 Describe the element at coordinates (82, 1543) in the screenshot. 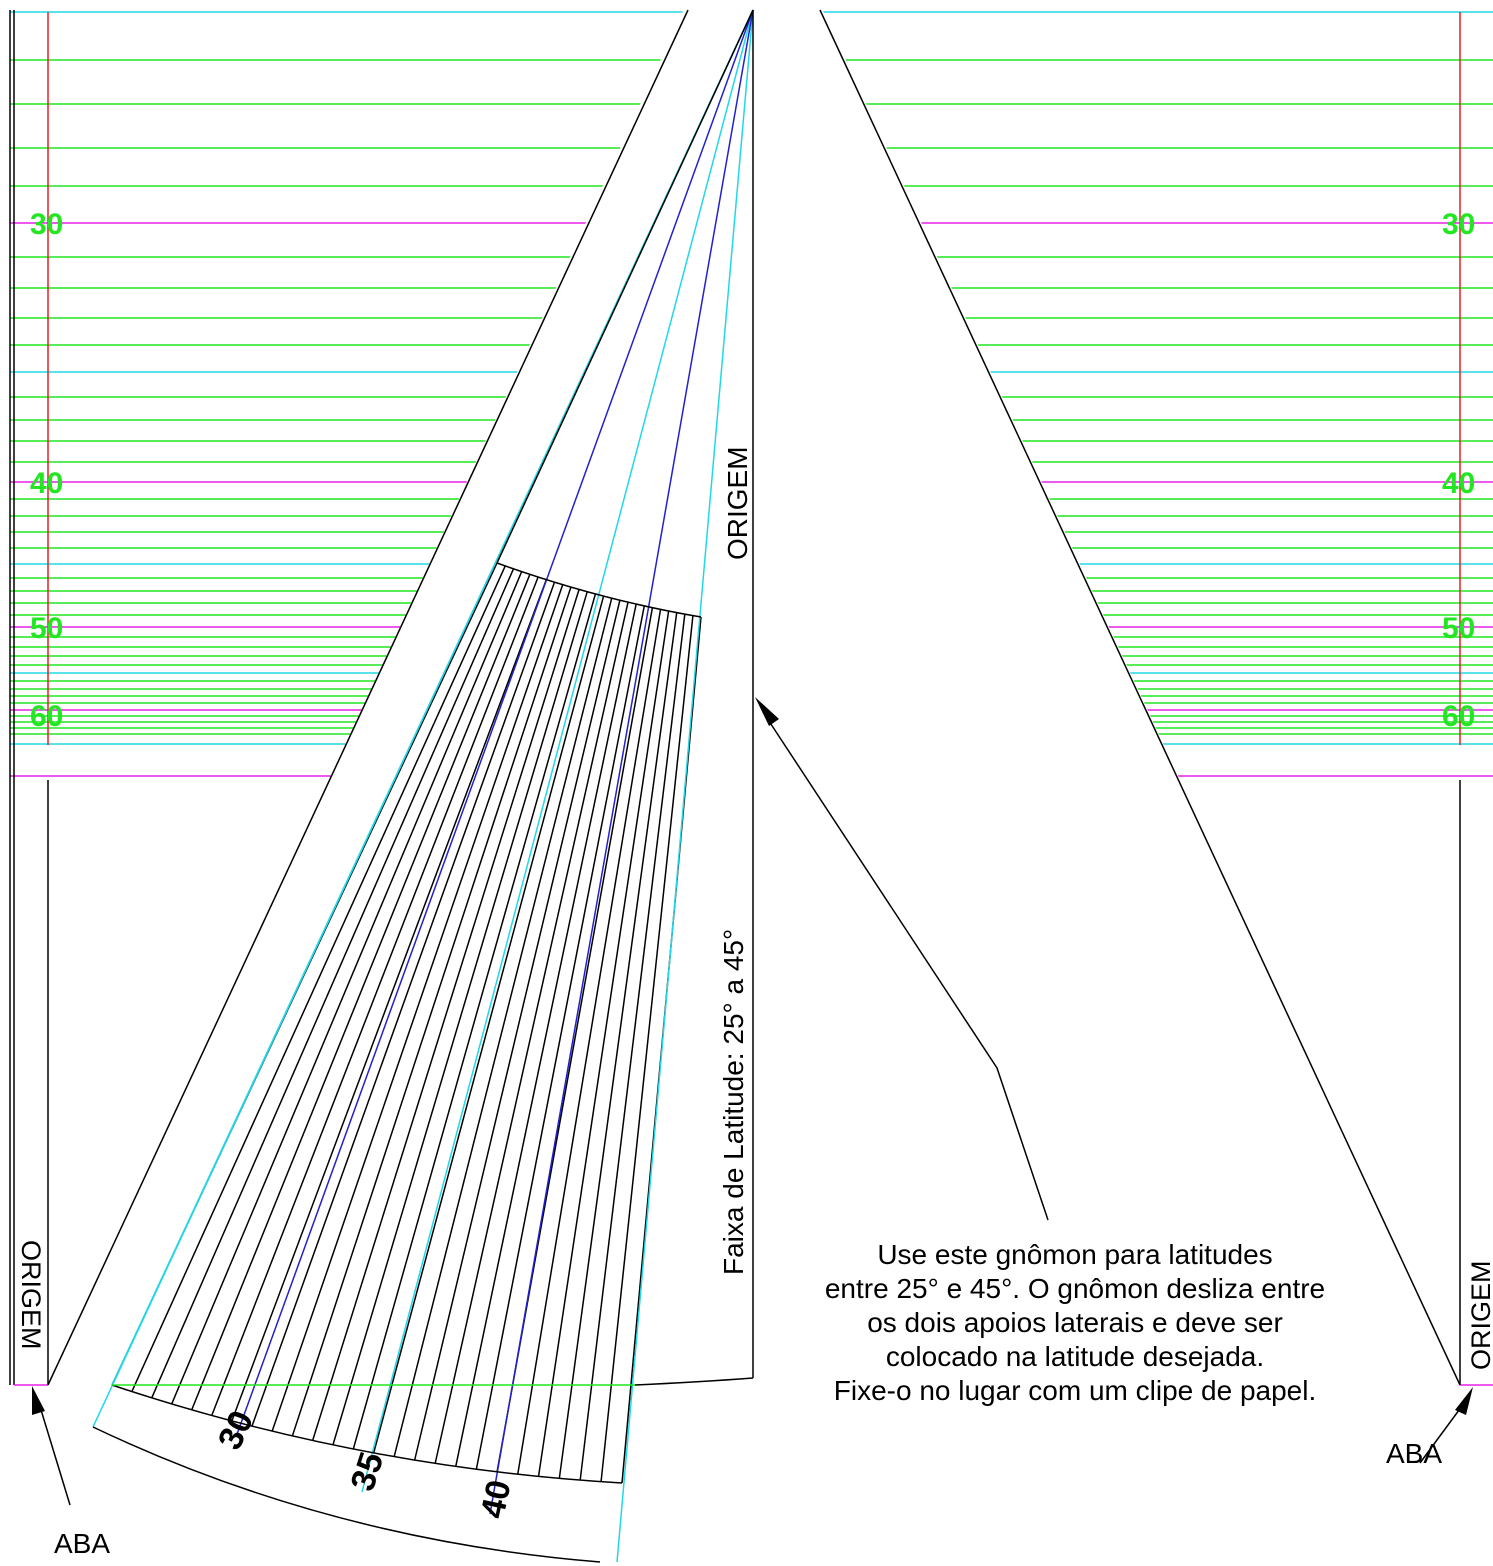

I see `left-tab-label: ABA` at that location.